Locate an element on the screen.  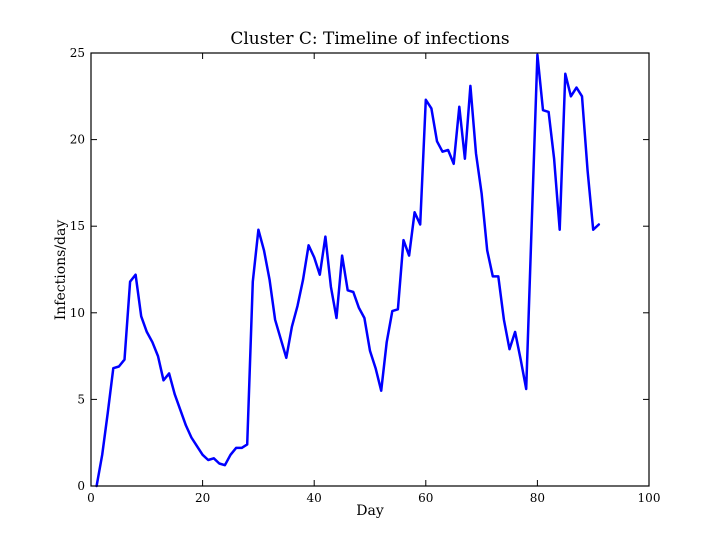
x-tick-label: 80 is located at coordinates (537, 498).